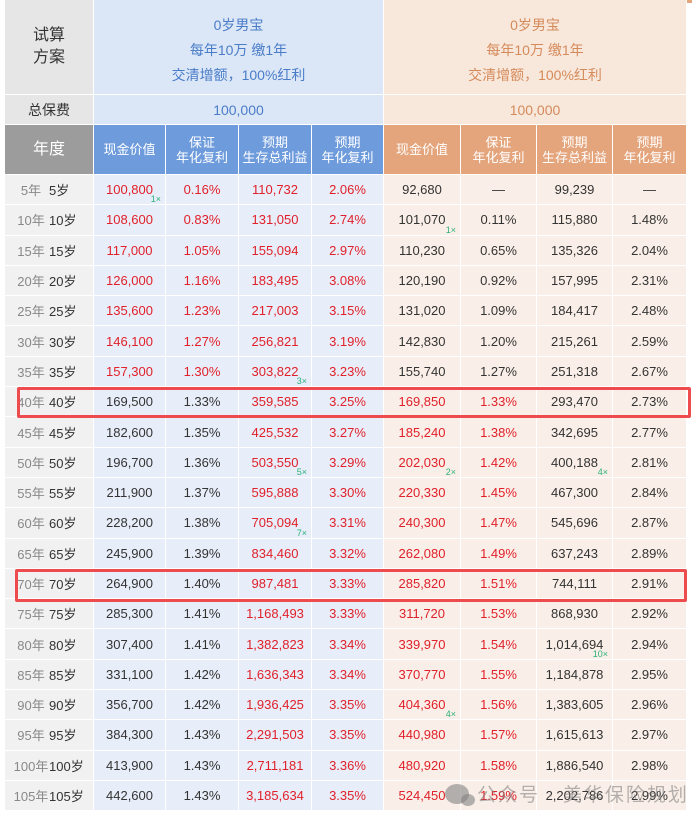 The width and height of the screenshot is (692, 821). I want to click on plan-a-expected-total: 595,888, so click(275, 493).